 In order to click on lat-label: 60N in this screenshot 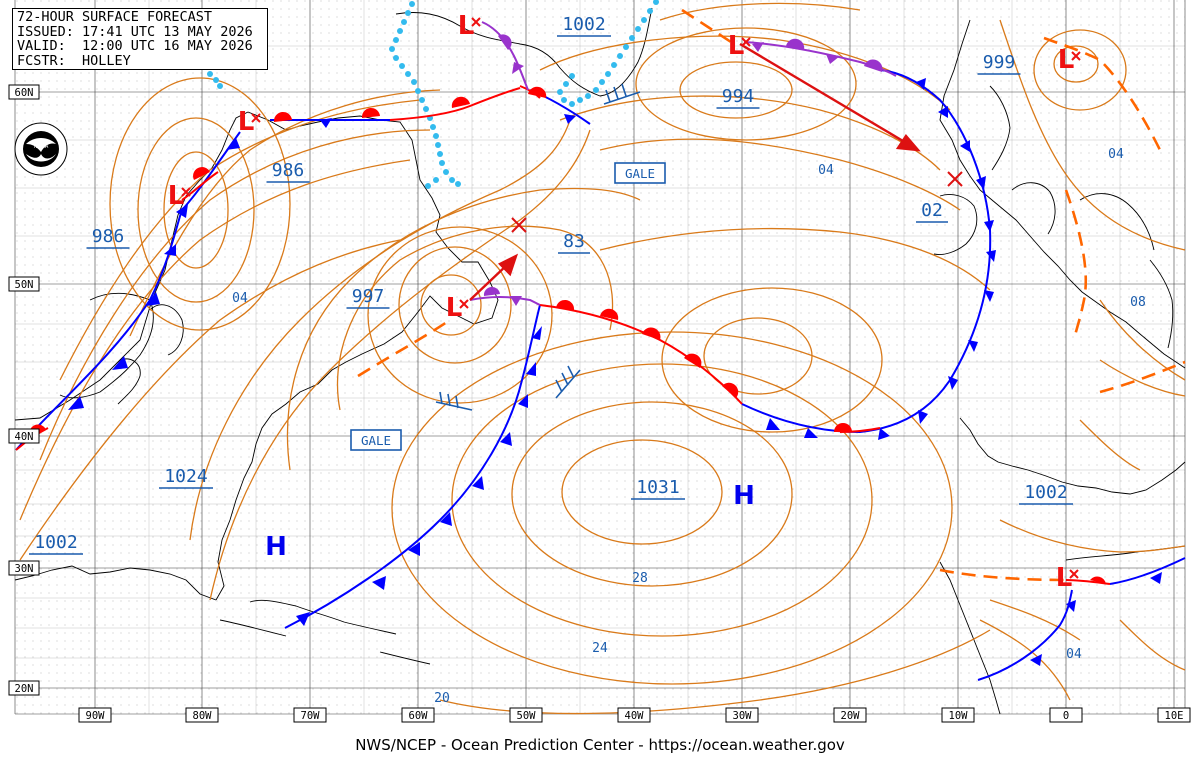, I will do `click(24, 93)`.